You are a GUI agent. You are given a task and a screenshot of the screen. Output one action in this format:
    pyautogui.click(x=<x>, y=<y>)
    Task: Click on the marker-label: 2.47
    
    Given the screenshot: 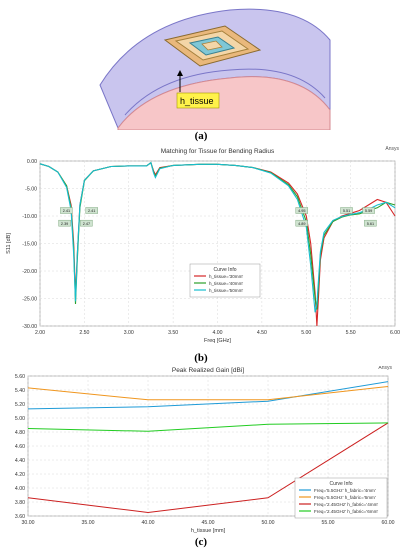 What is the action you would take?
    pyautogui.click(x=86, y=224)
    